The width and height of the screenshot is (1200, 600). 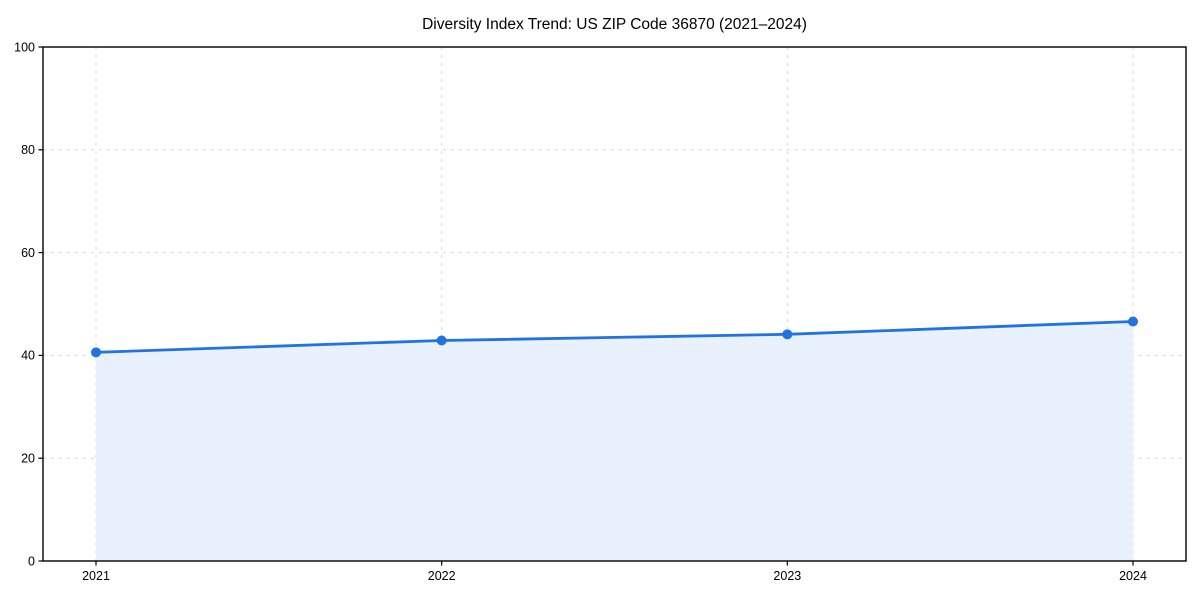 What do you see at coordinates (1133, 321) in the screenshot?
I see `data-point-2024` at bounding box center [1133, 321].